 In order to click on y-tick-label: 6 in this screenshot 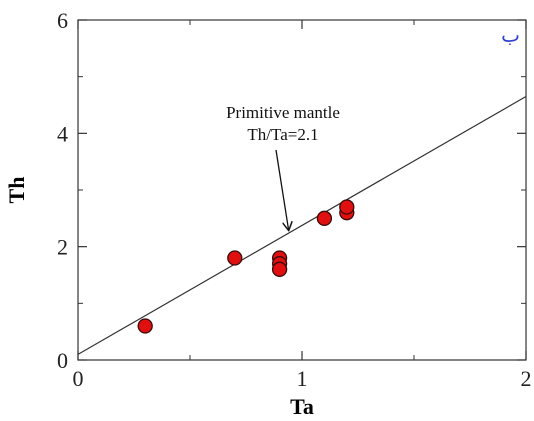, I will do `click(62, 20)`.